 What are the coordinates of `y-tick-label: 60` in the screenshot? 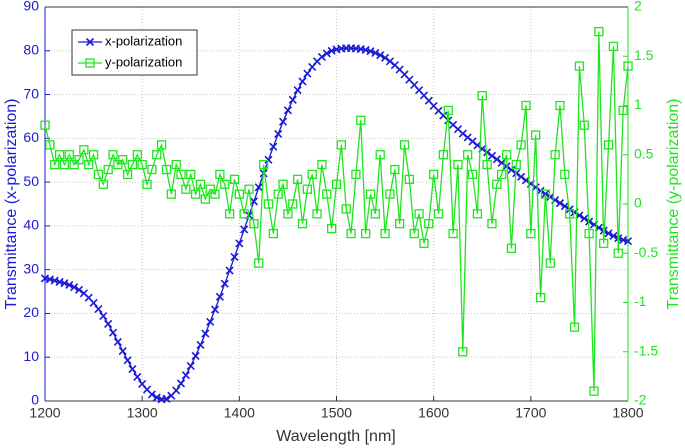 It's located at (31, 137).